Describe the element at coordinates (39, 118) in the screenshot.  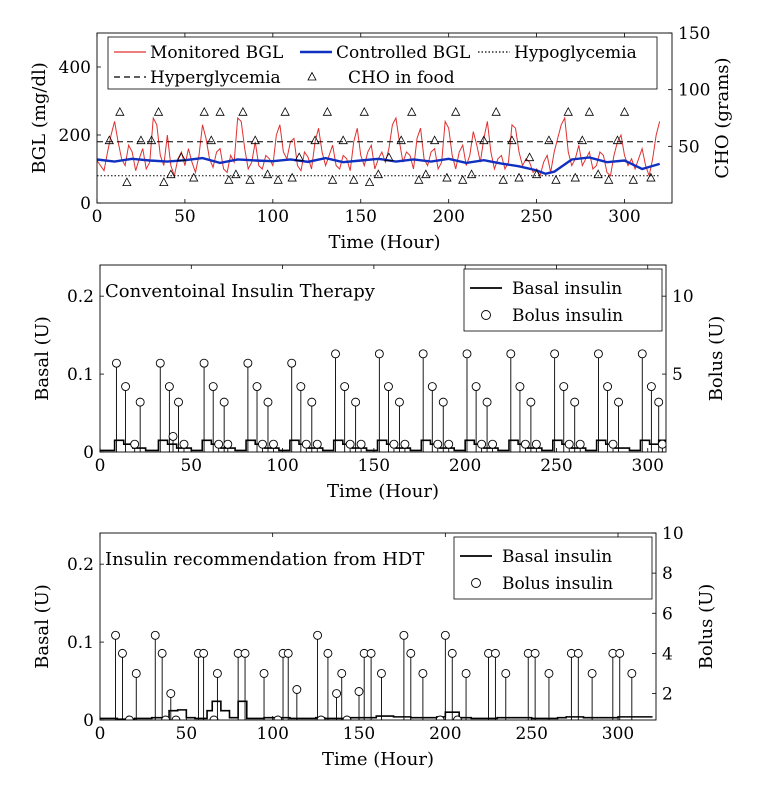
I see `y-axis-label: BGL (mg/dl)` at that location.